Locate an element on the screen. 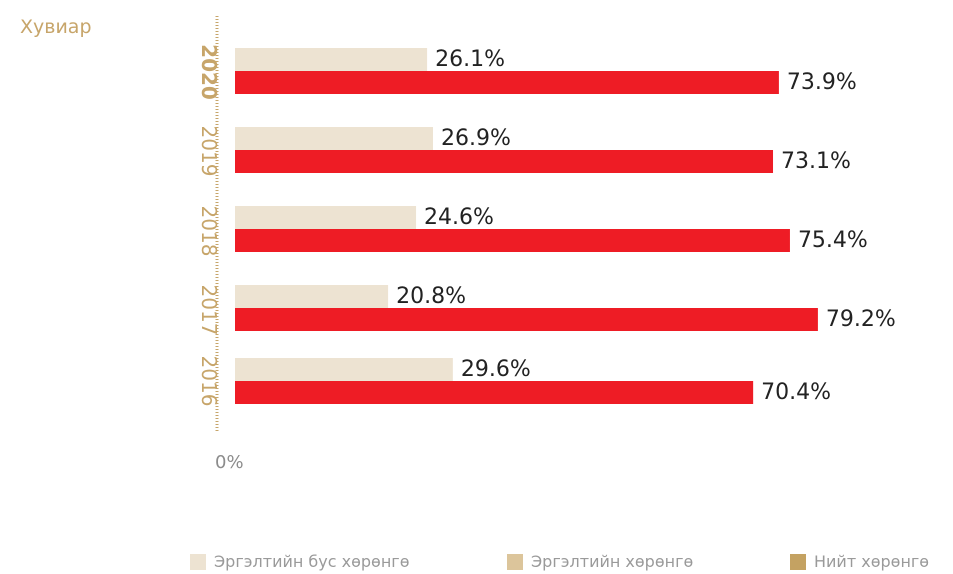 The height and width of the screenshot is (574, 953). legend-swatch-noncurrent is located at coordinates (198, 561).